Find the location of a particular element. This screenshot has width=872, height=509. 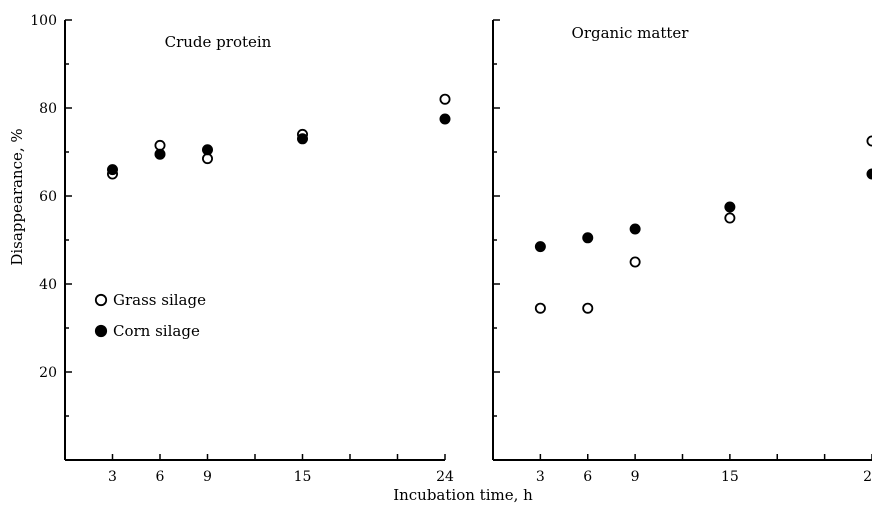

y-axis-label: Disappearance, % is located at coordinates (17, 196).